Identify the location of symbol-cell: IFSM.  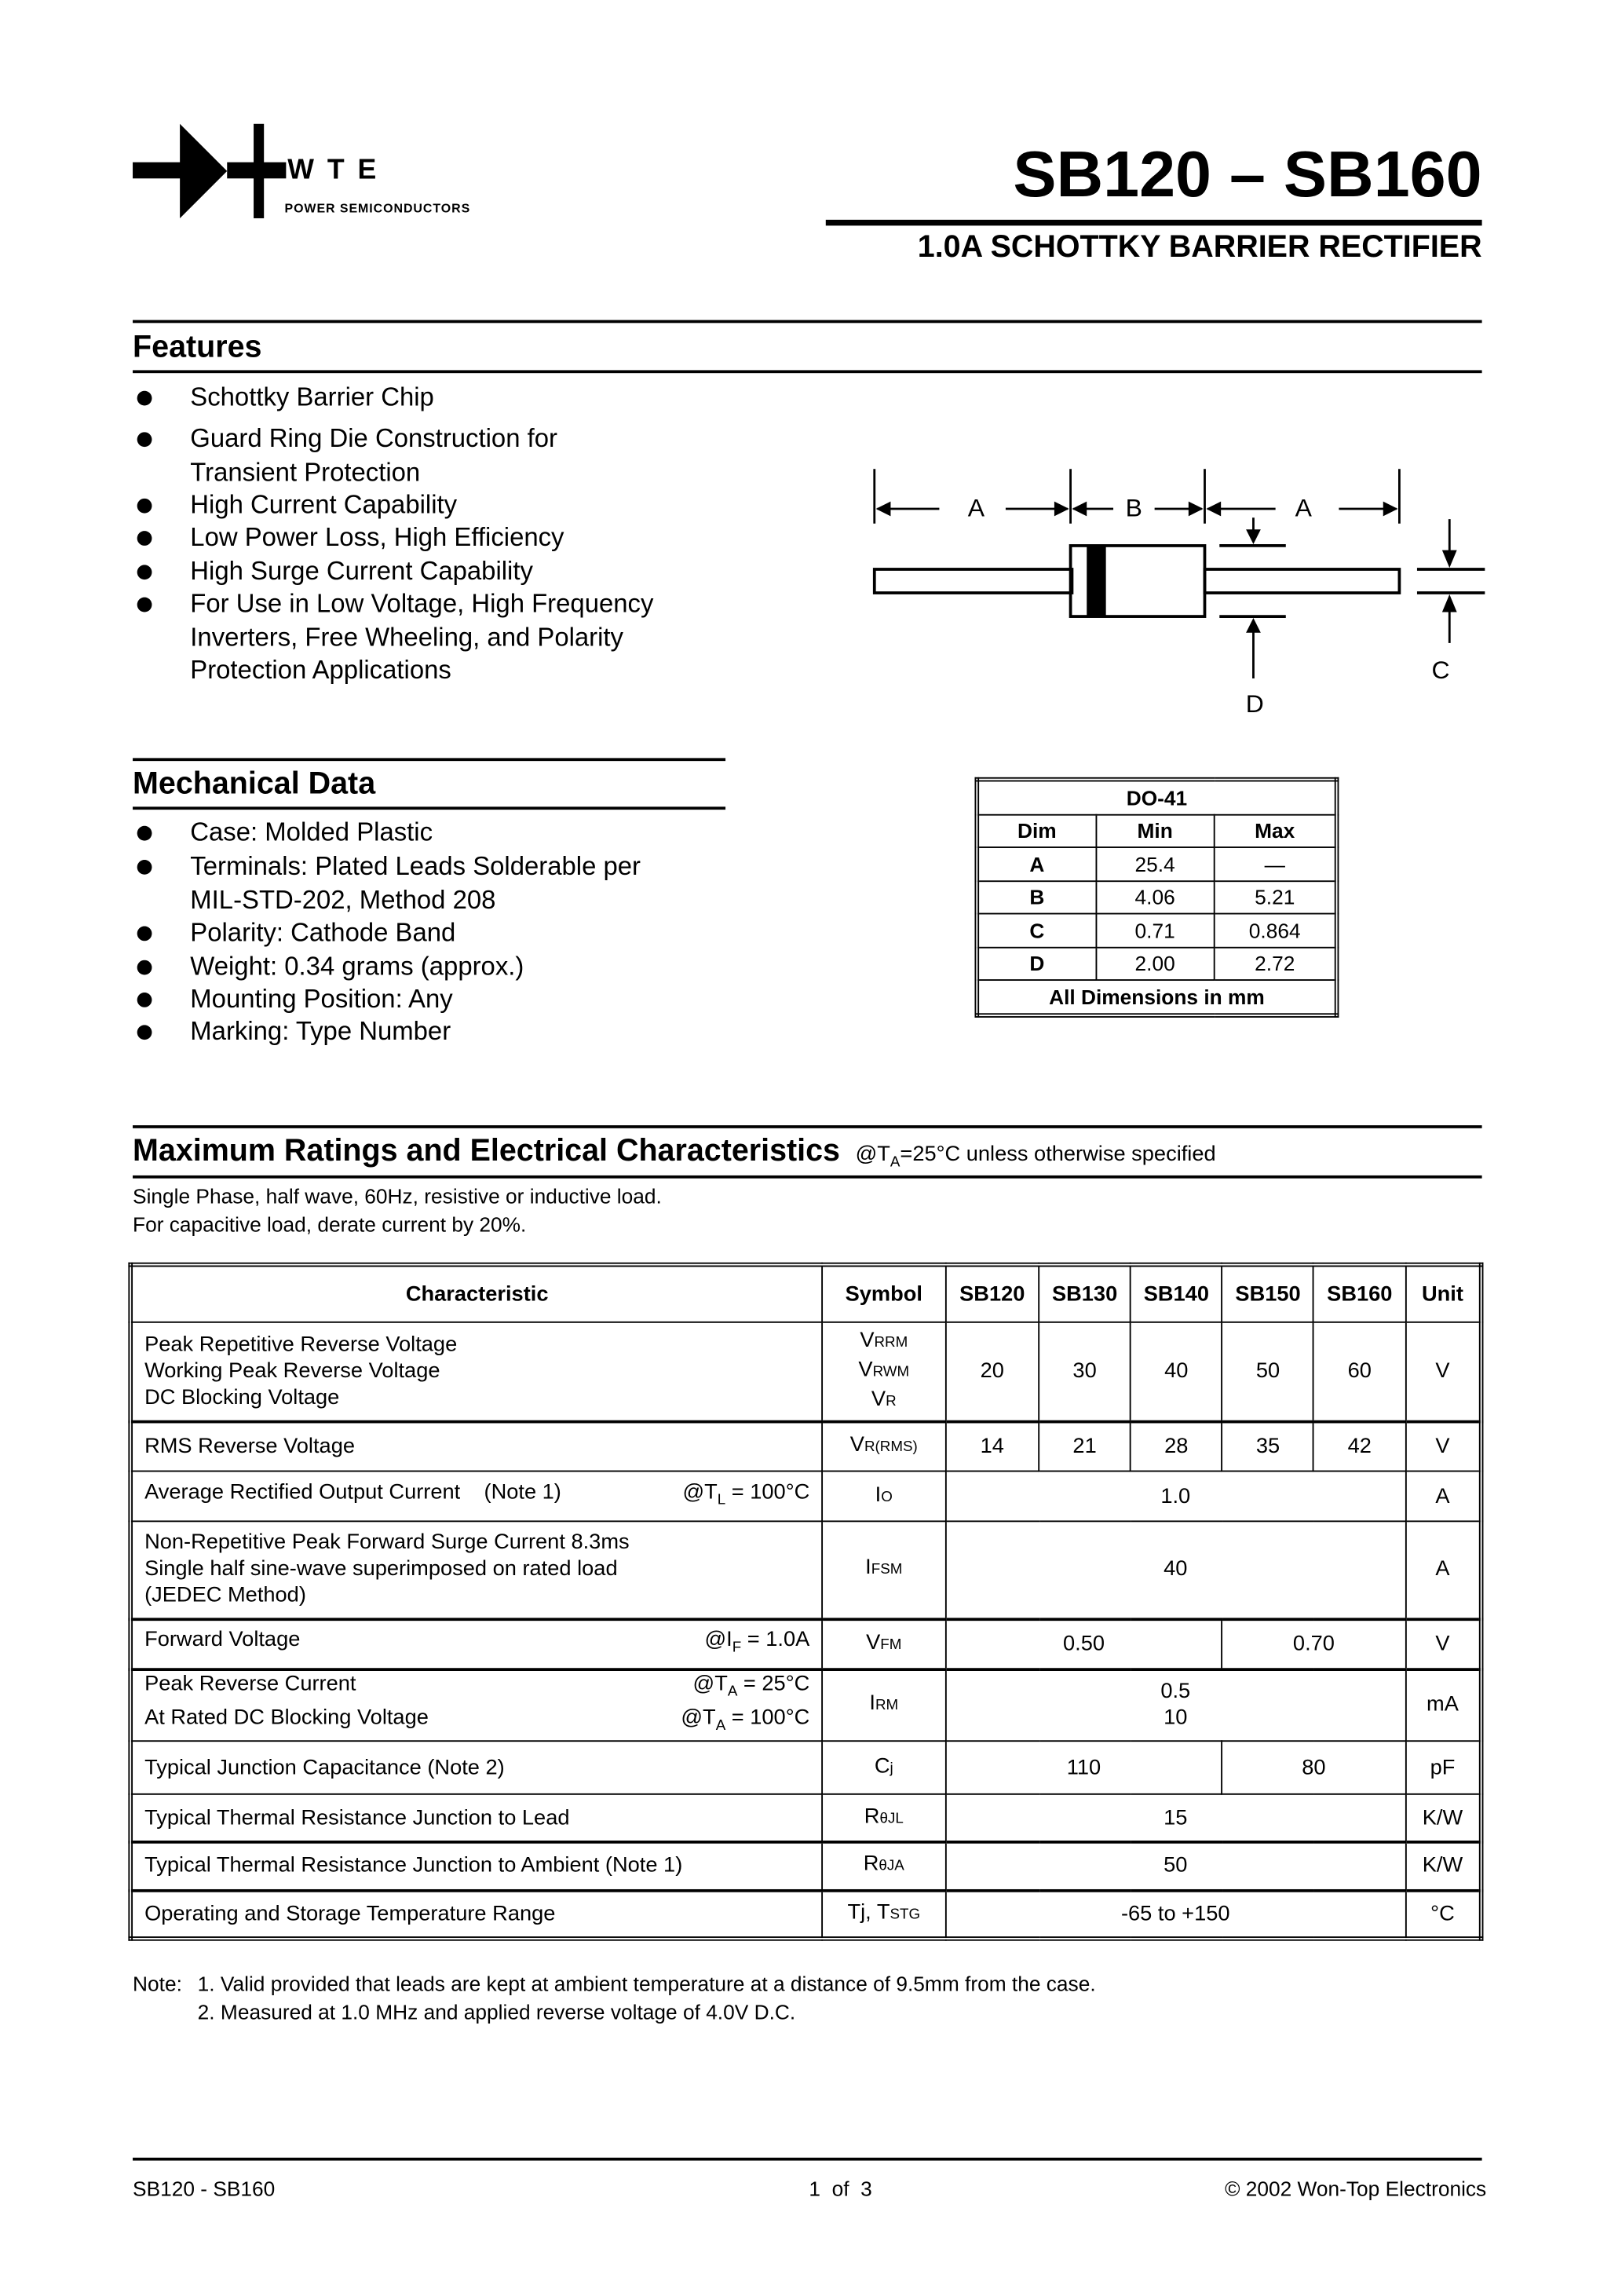
(884, 1570).